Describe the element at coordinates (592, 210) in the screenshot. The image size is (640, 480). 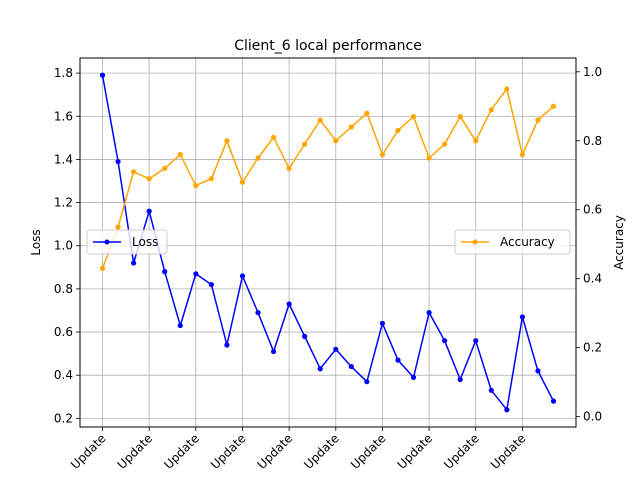
I see `y-right-tick-label: 0.6` at that location.